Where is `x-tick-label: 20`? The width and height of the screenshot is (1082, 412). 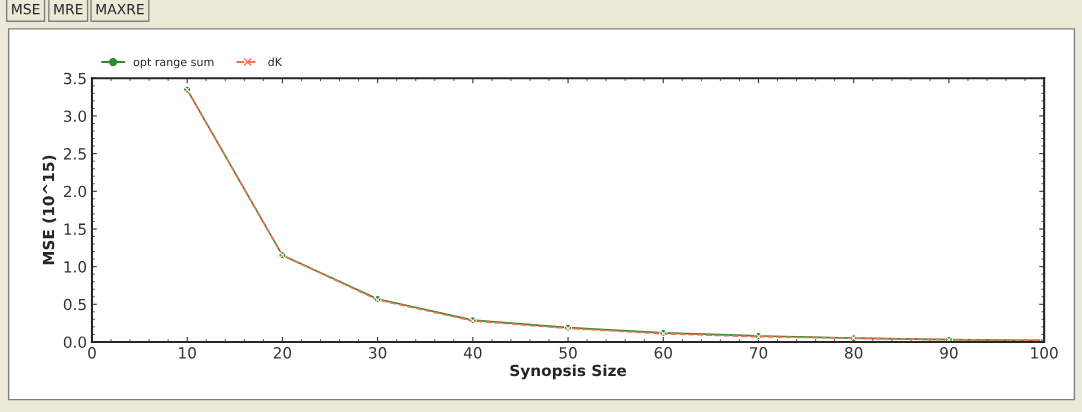 x-tick-label: 20 is located at coordinates (282, 353).